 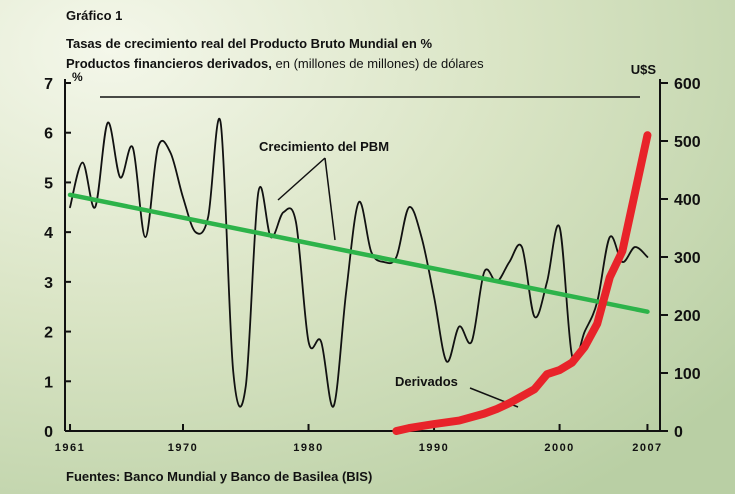 I want to click on x-tick-label: 1961, so click(x=70, y=448).